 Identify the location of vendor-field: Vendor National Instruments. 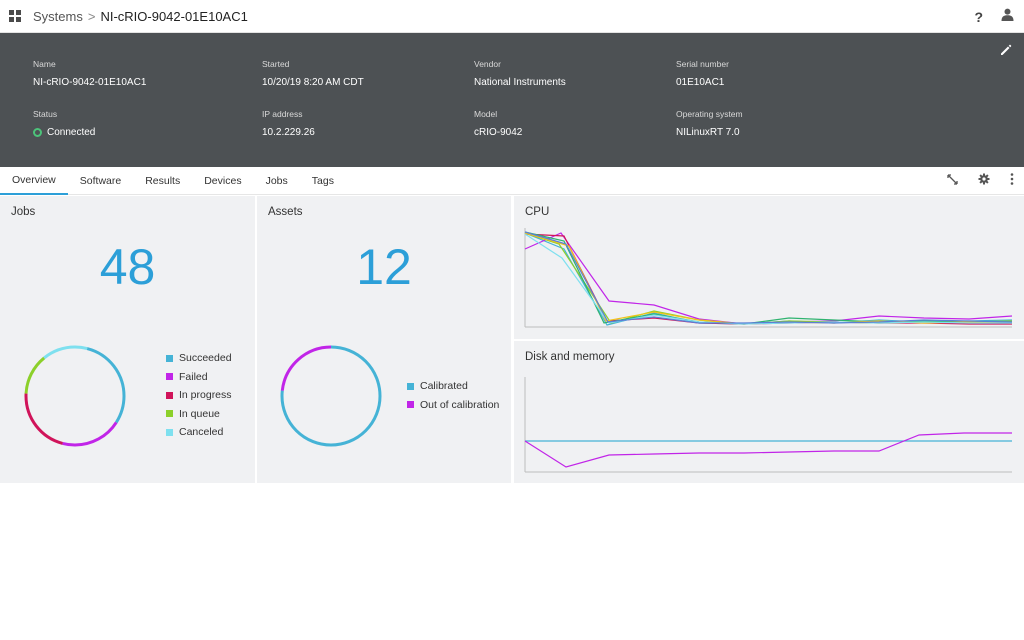
(520, 73).